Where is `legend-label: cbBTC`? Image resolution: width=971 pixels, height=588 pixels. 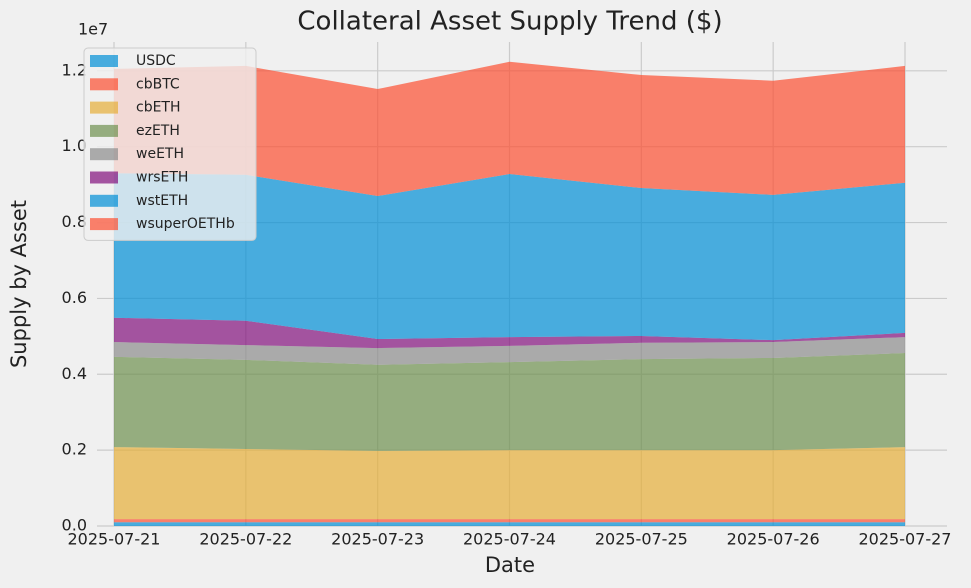 legend-label: cbBTC is located at coordinates (158, 84).